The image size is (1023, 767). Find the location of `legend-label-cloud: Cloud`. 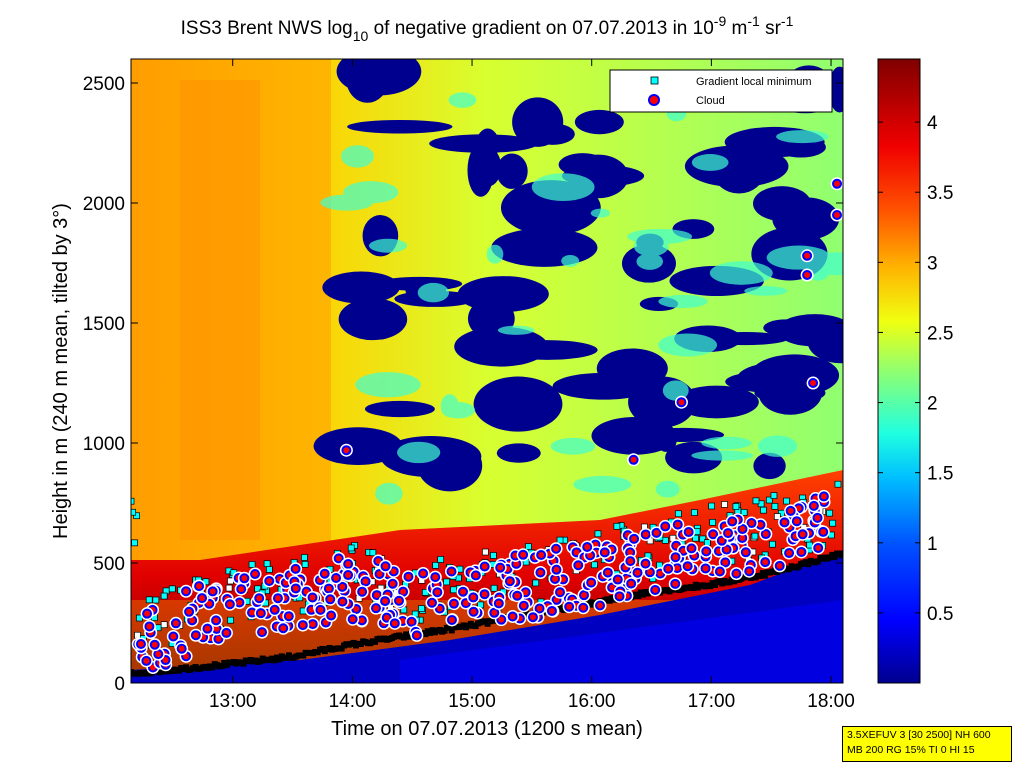

legend-label-cloud: Cloud is located at coordinates (710, 101).